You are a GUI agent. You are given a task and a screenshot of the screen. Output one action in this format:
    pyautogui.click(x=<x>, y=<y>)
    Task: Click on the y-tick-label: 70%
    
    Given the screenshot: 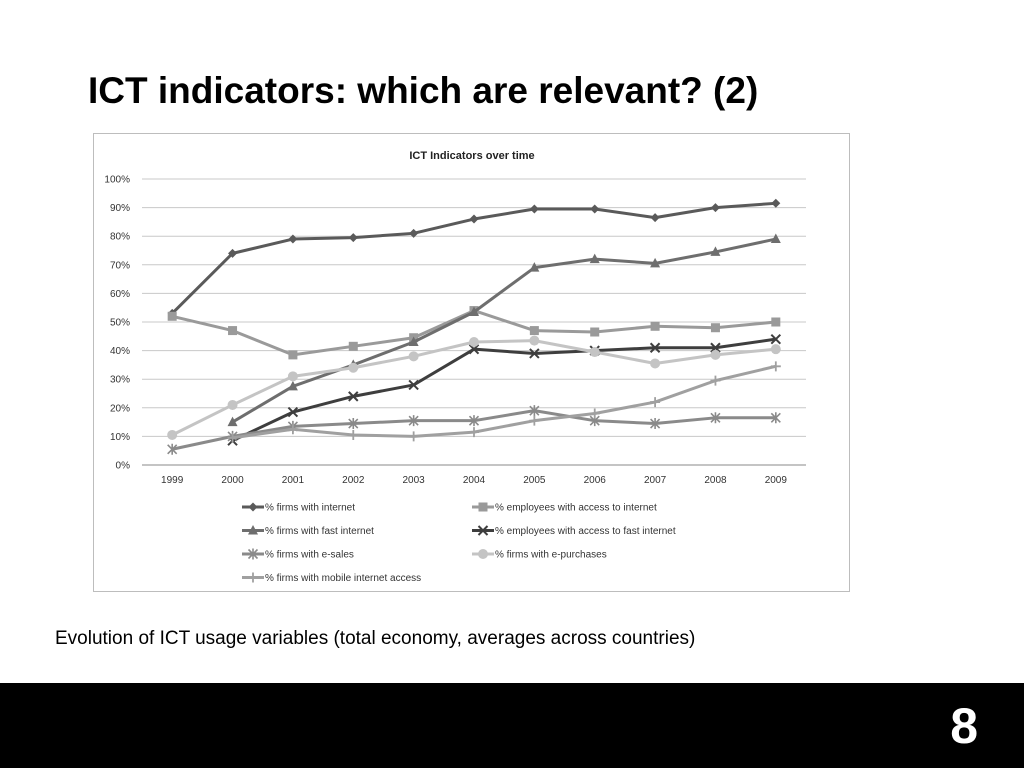 What is the action you would take?
    pyautogui.click(x=120, y=265)
    